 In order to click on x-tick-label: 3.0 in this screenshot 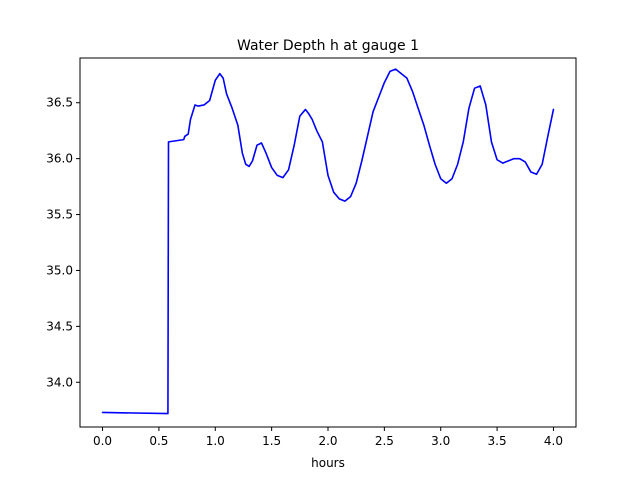, I will do `click(440, 441)`.